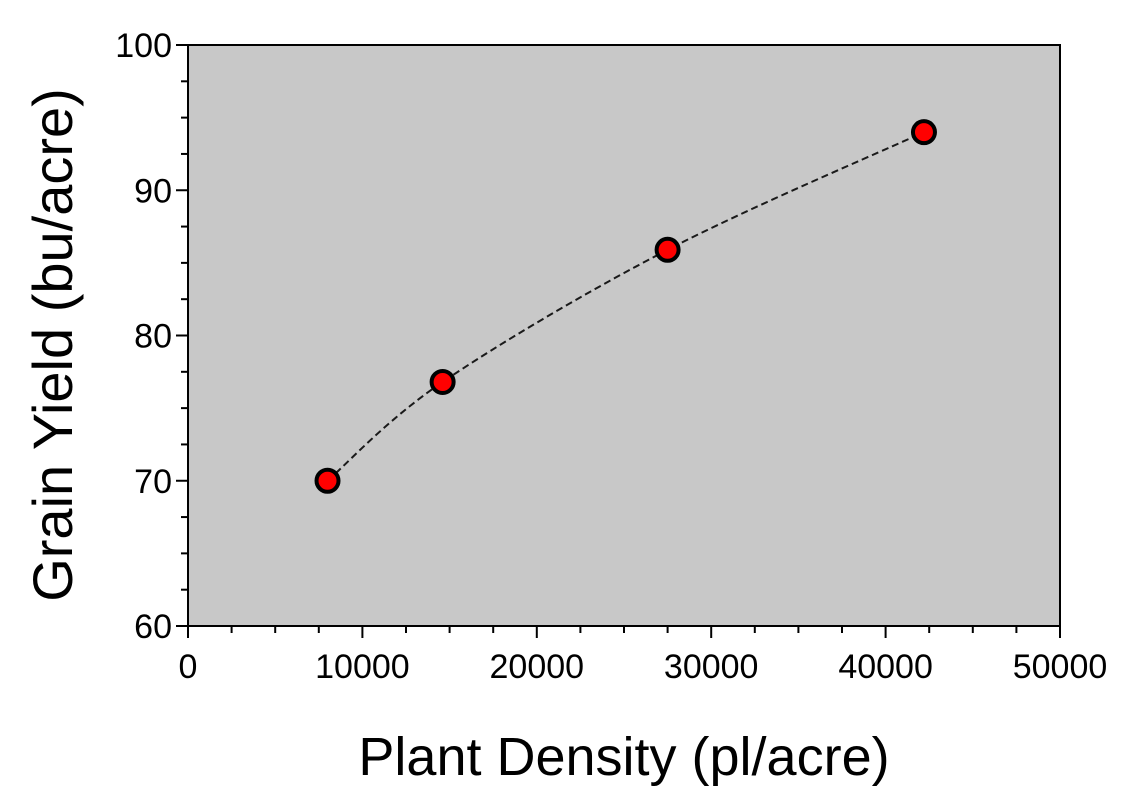 The image size is (1123, 787). Describe the element at coordinates (153, 191) in the screenshot. I see `y-tick-label: 90` at that location.